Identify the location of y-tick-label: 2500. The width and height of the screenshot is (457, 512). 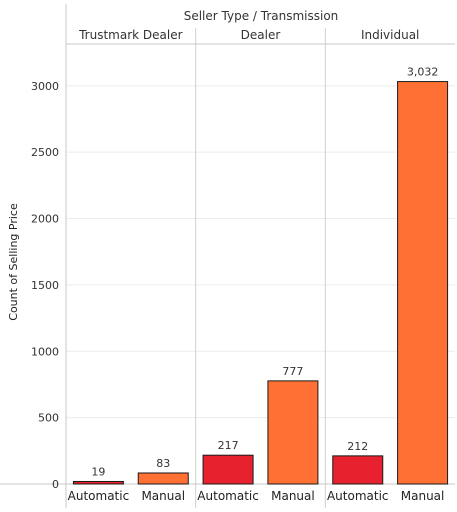
(45, 152).